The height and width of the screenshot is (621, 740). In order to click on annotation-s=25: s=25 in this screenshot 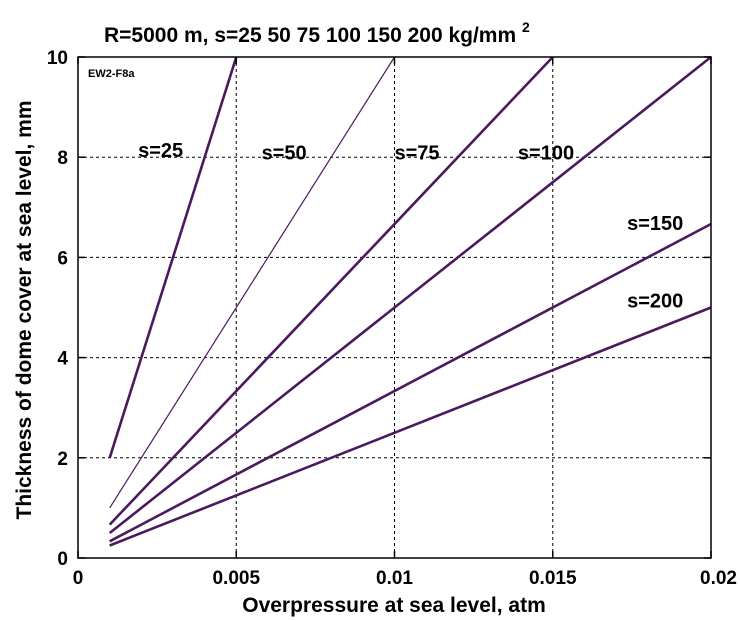, I will do `click(160, 151)`.